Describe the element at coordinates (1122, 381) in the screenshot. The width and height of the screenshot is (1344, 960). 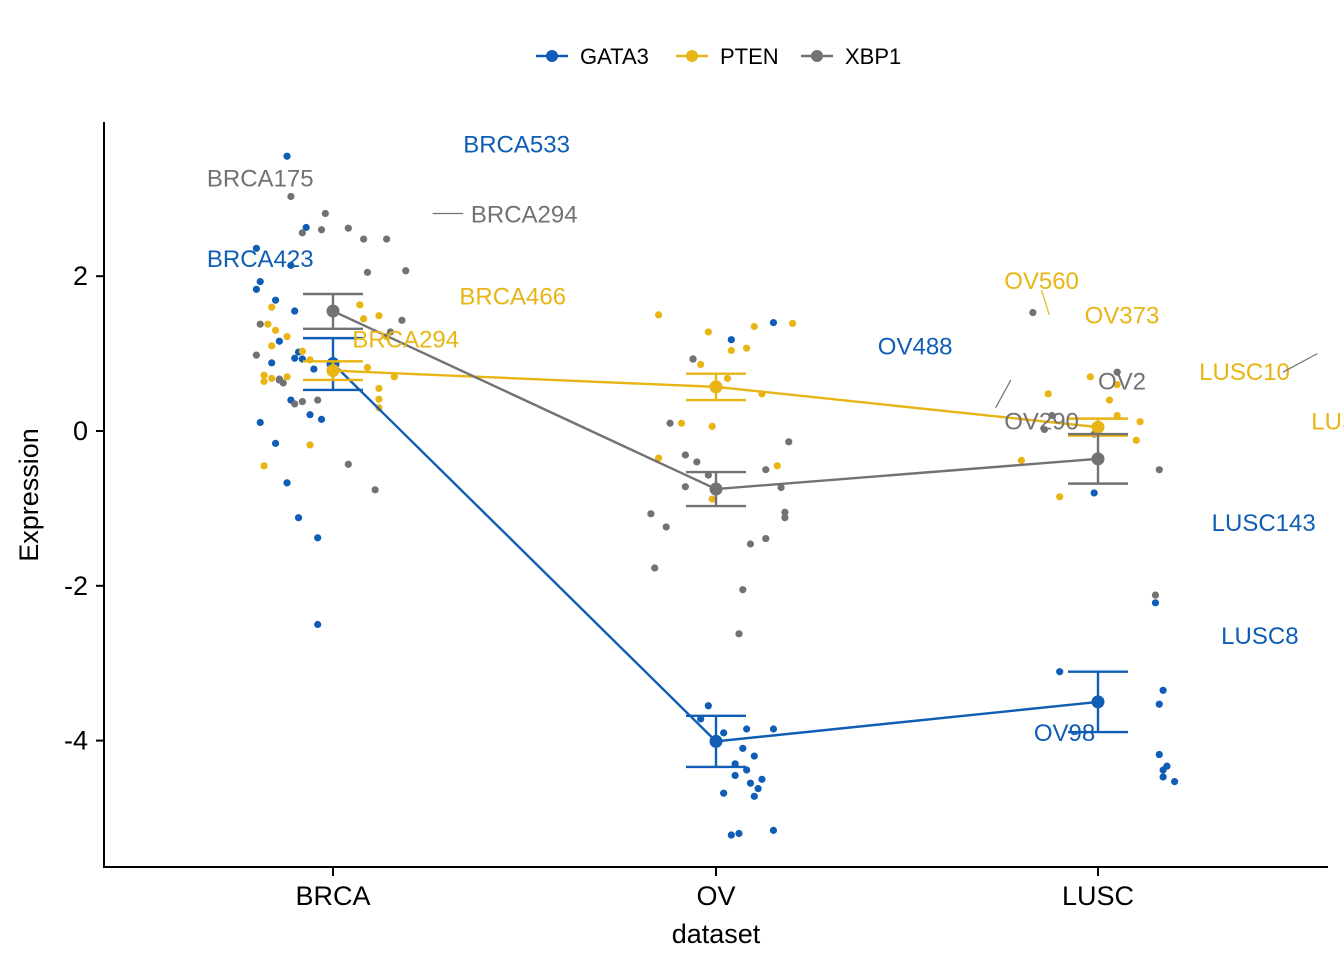
I see `point-label: OV2` at that location.